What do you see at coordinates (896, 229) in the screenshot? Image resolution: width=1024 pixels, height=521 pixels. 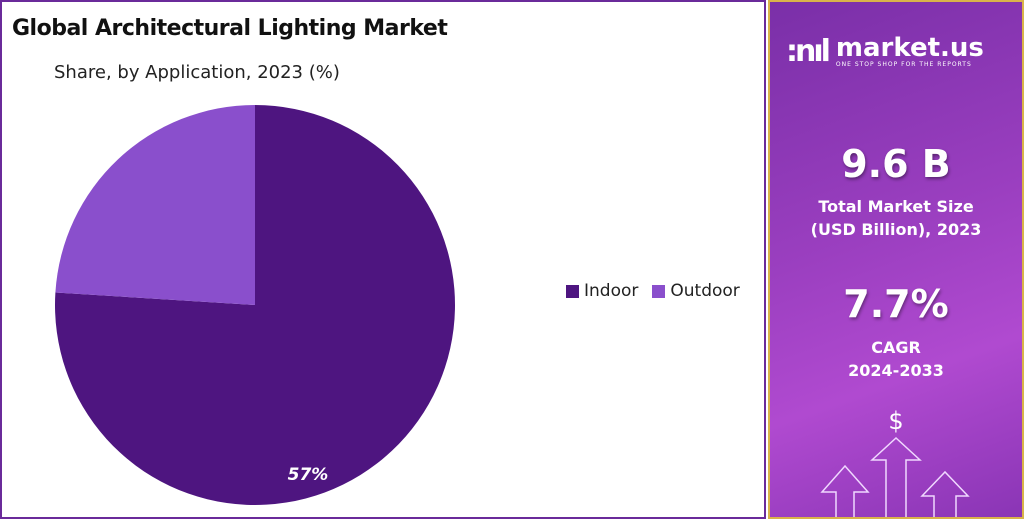 I see `market-size-unit: (USD Billion), 2023` at bounding box center [896, 229].